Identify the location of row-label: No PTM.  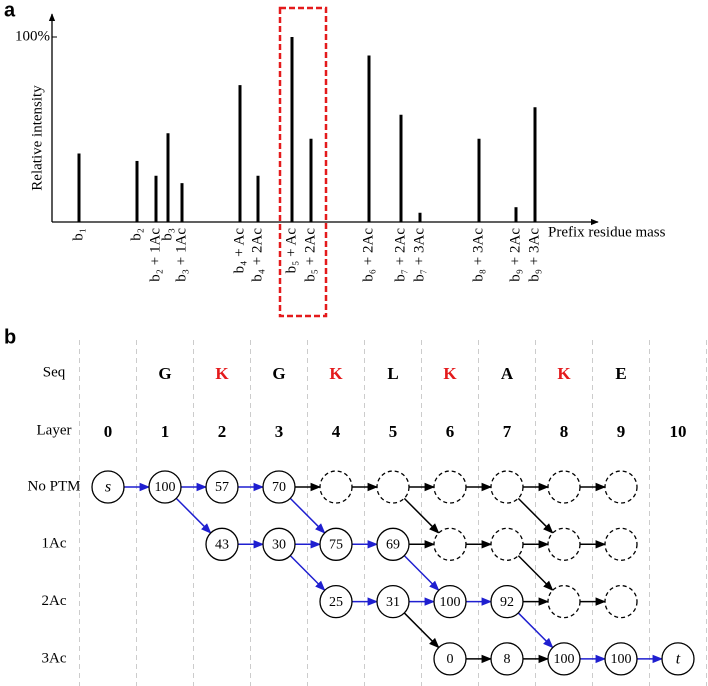
(54, 486).